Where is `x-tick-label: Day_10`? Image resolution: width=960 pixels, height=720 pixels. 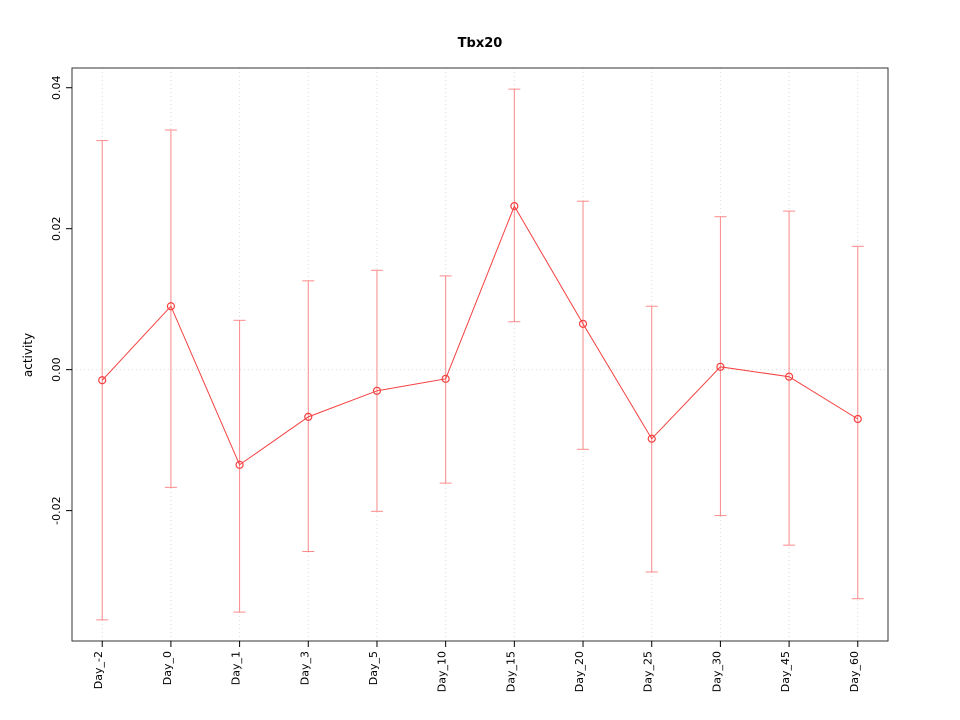 x-tick-label: Day_10 is located at coordinates (442, 671).